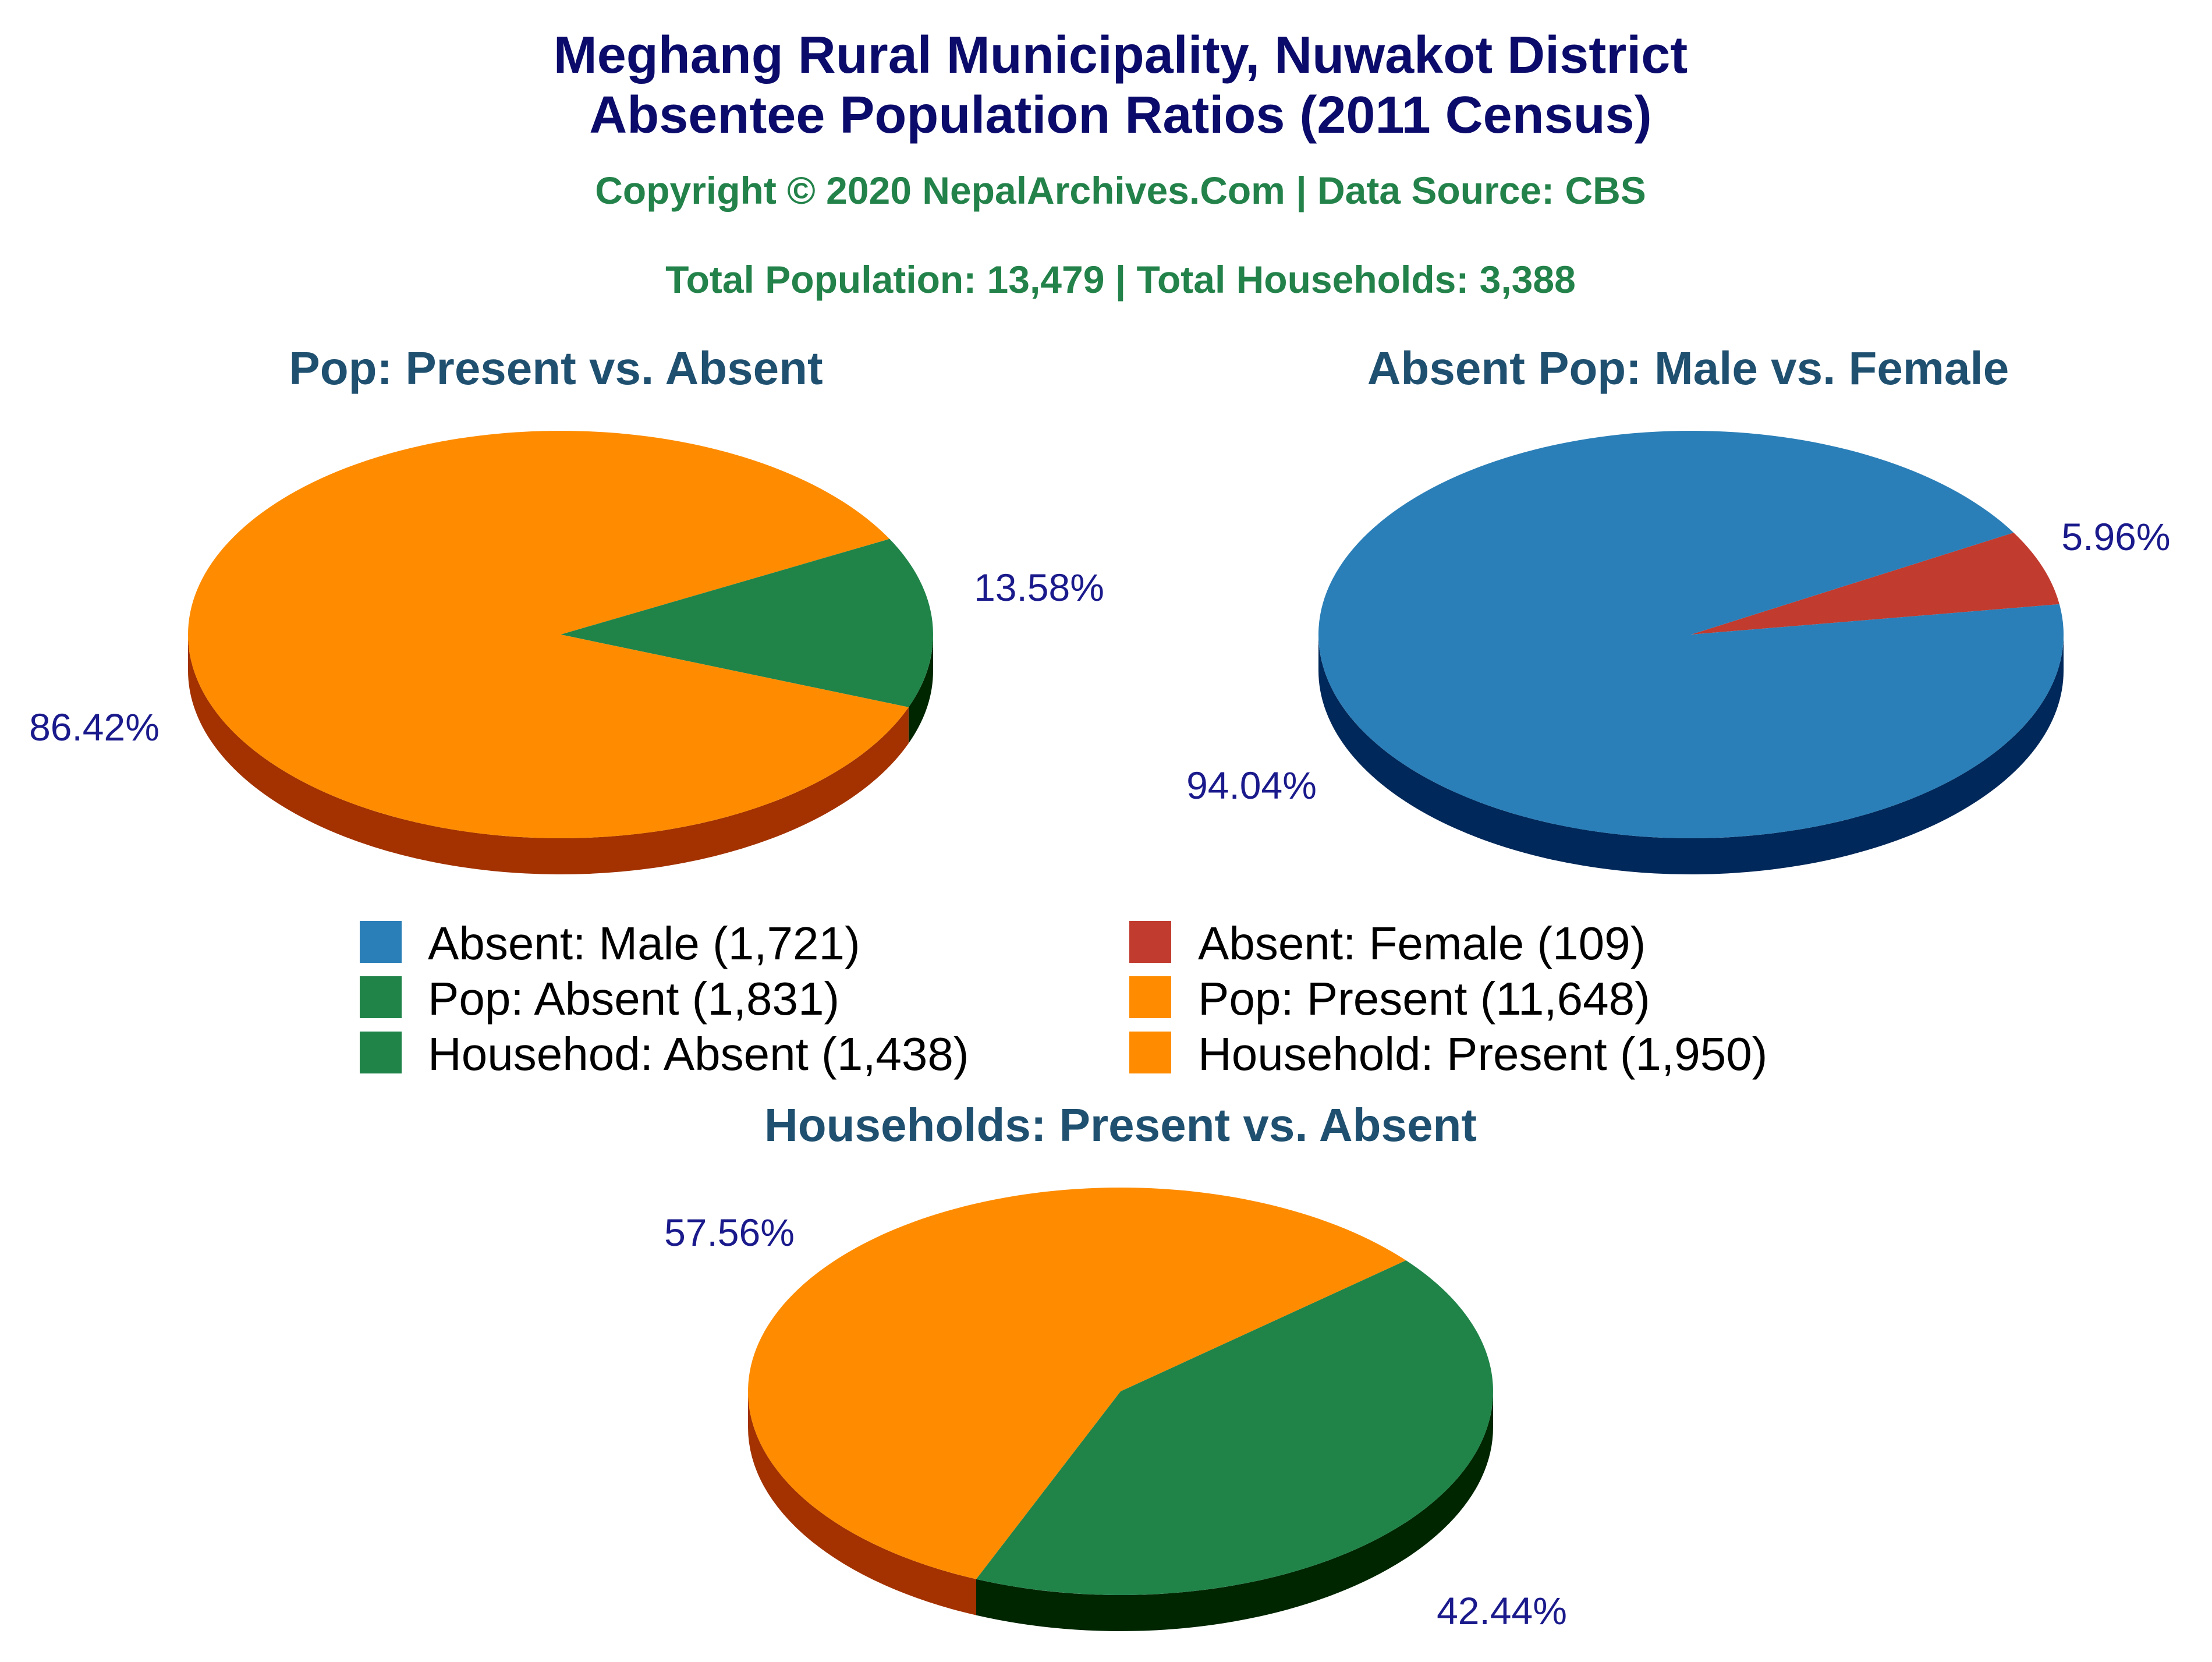 This screenshot has width=2212, height=1662. I want to click on legend-swatch-pop-present, so click(1150, 997).